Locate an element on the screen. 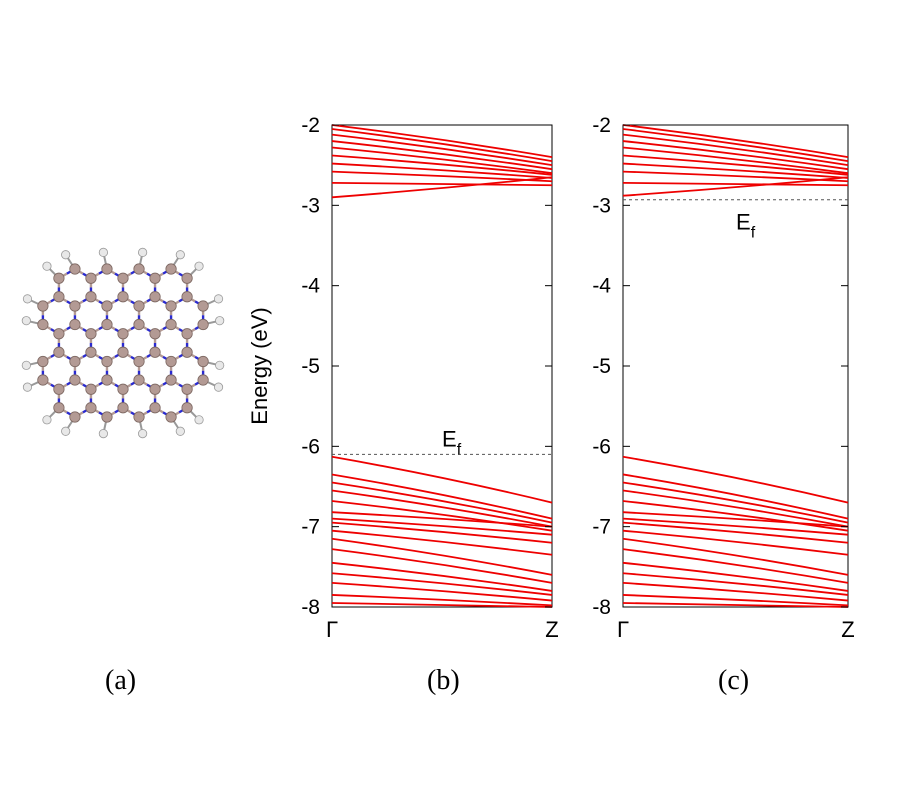 The image size is (900, 800). x-tick-label: Γ is located at coordinates (332, 629).